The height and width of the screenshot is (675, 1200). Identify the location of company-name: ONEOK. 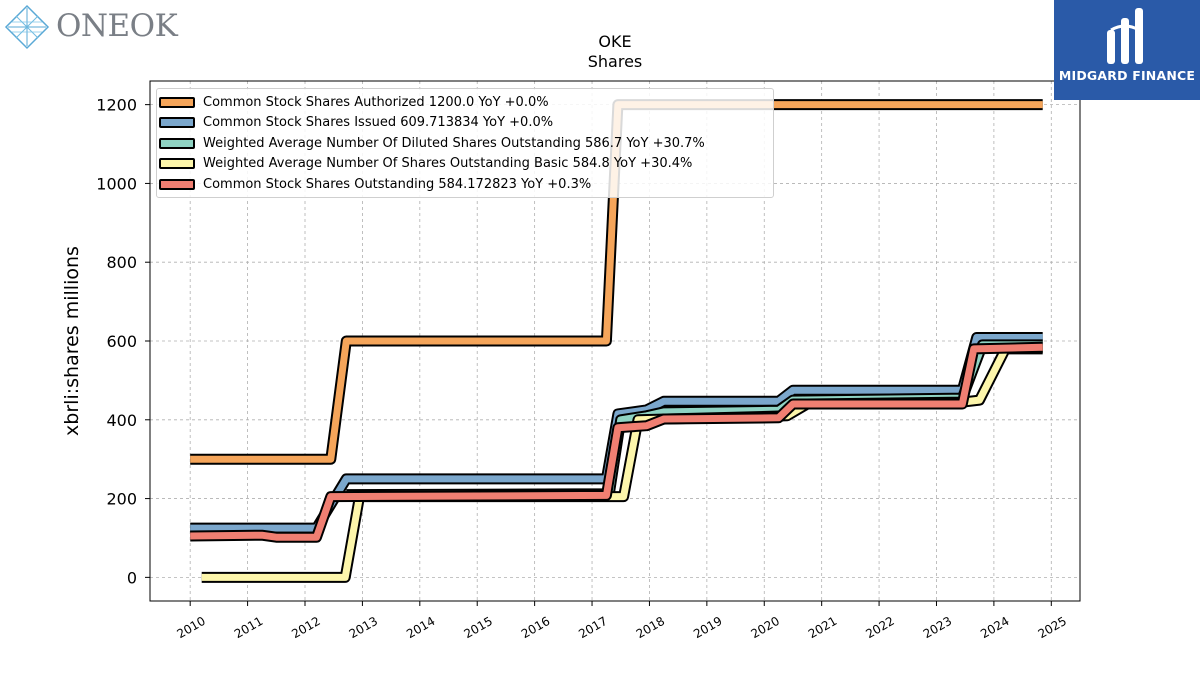
(117, 26).